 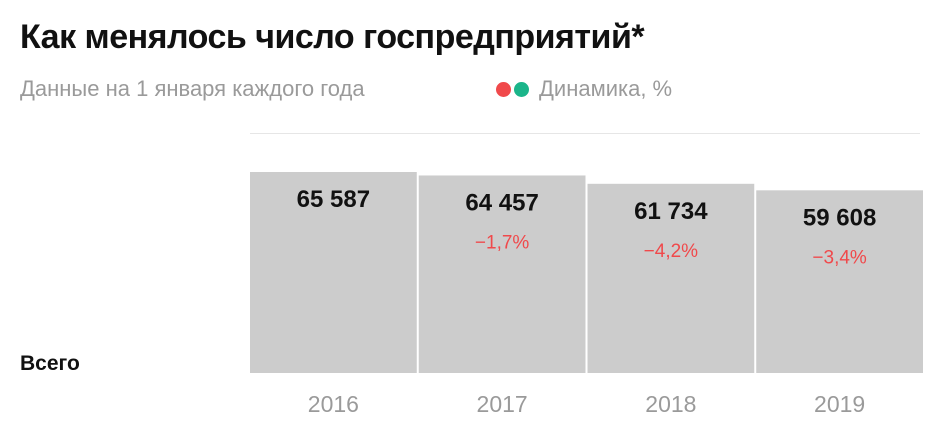 I want to click on bar-2018, so click(x=671, y=278).